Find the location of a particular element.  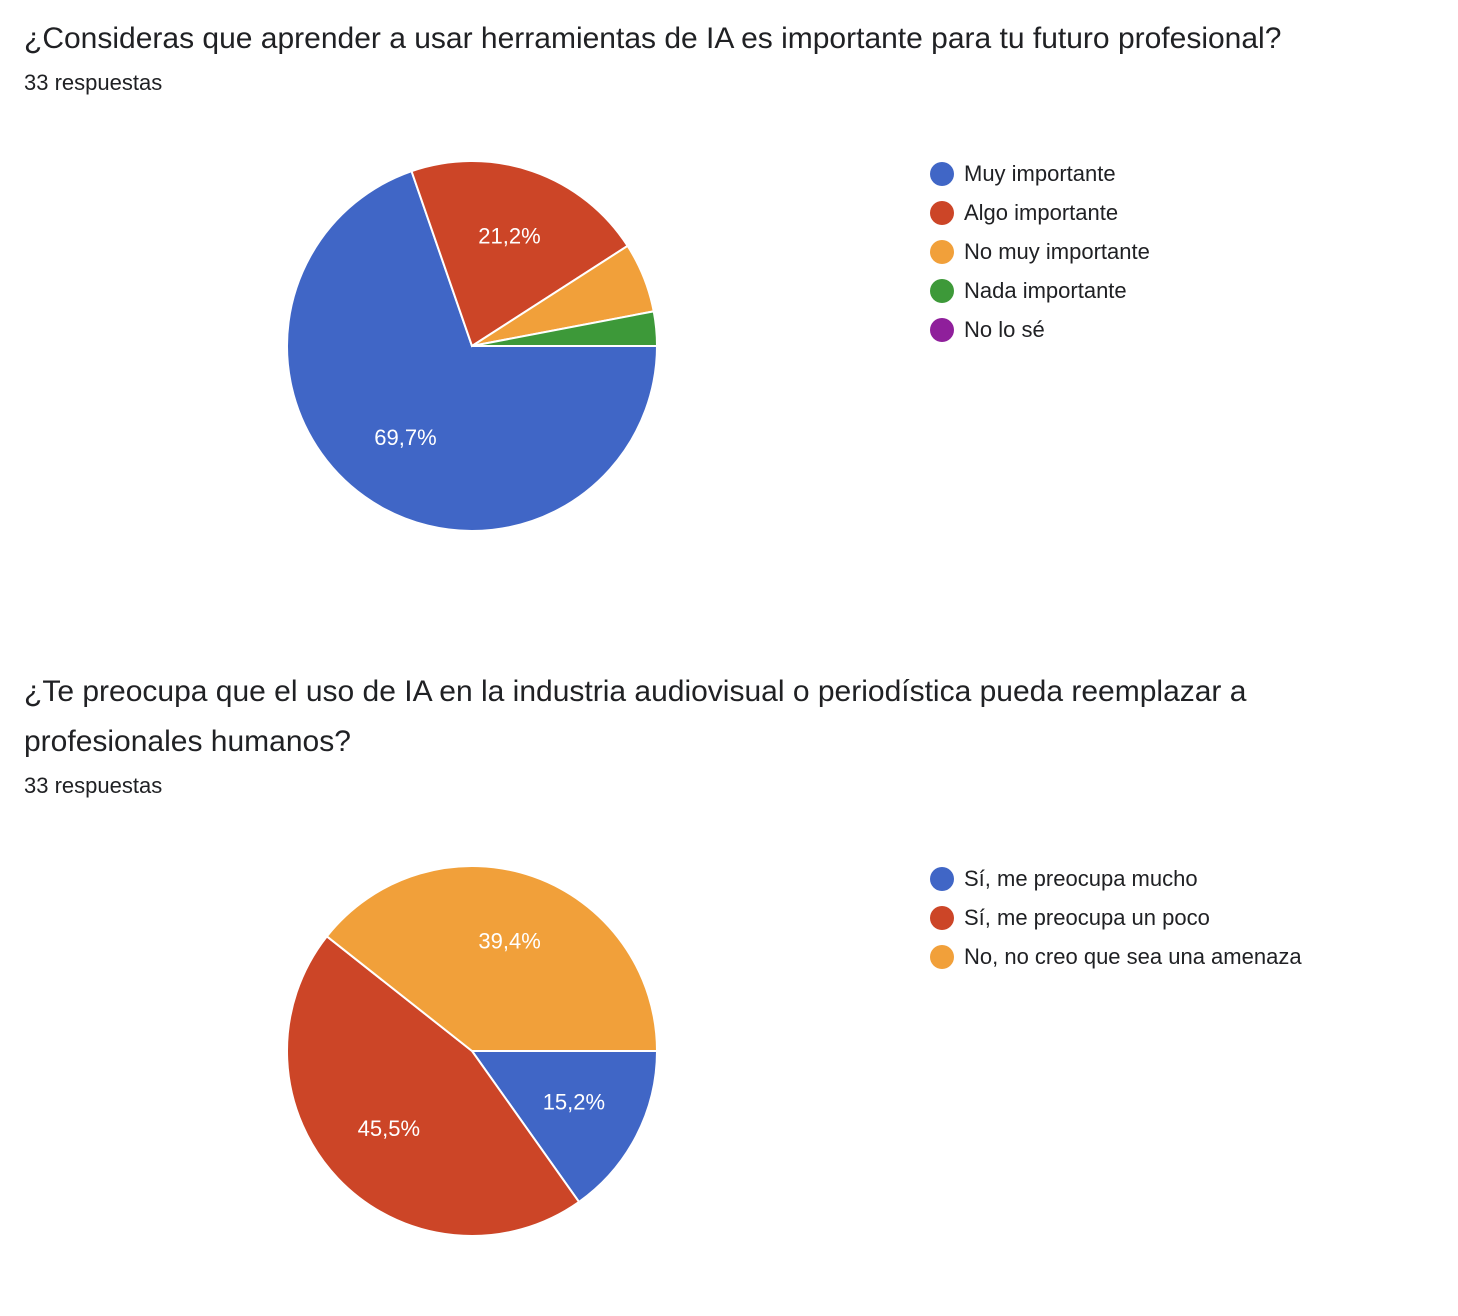

data-label: 15,2% is located at coordinates (574, 1101).